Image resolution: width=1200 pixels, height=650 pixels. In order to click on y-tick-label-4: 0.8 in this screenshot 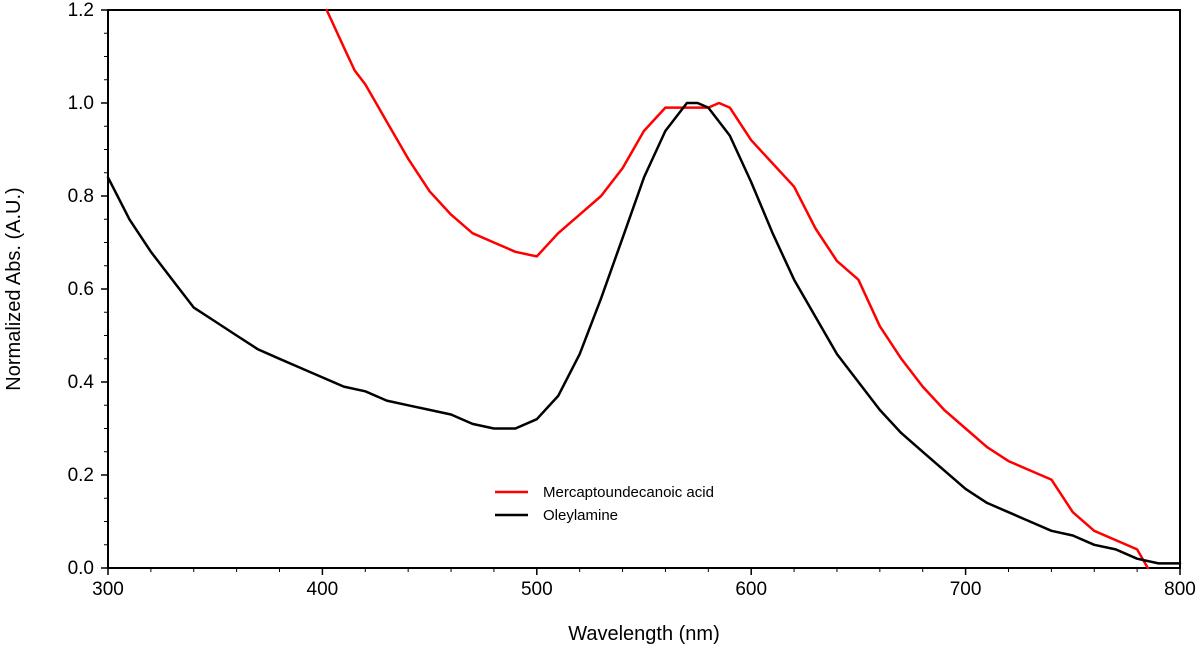, I will do `click(81, 196)`.